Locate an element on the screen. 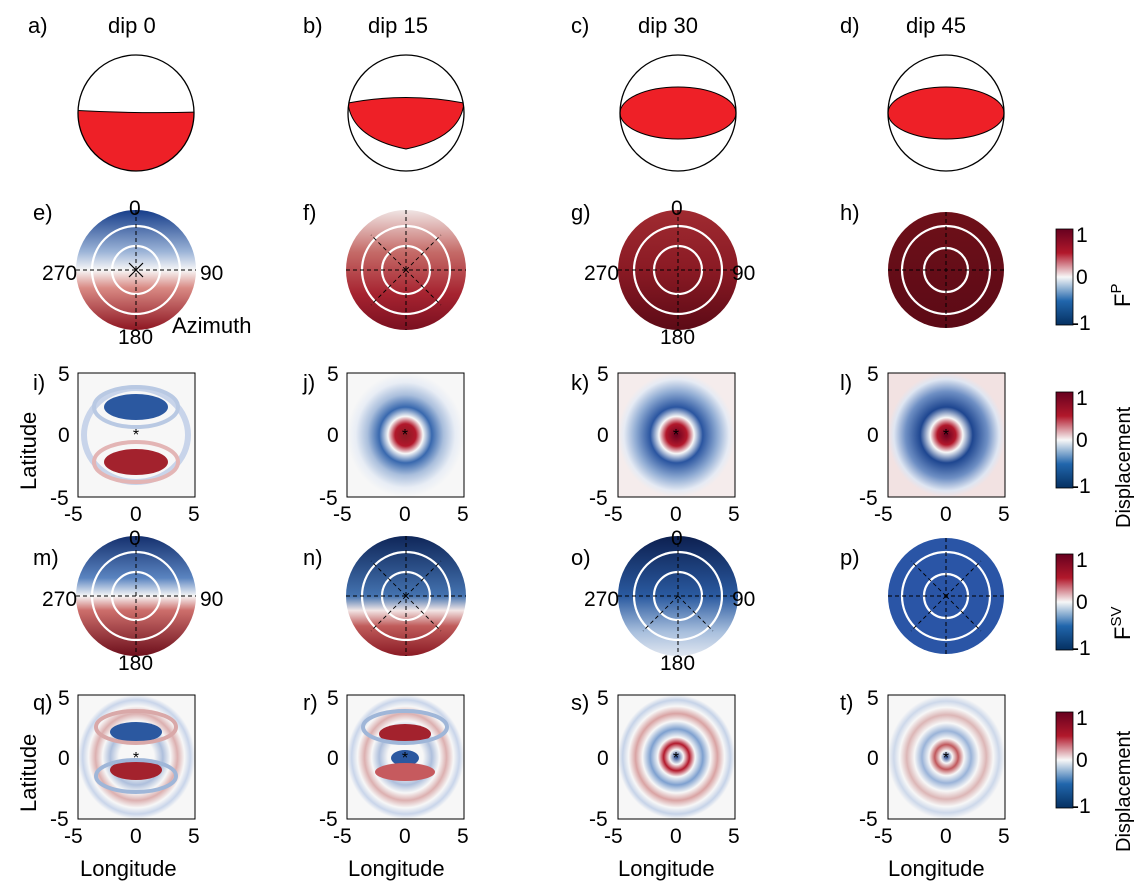  colorbar-label-main: FP is located at coordinates (1121, 295).